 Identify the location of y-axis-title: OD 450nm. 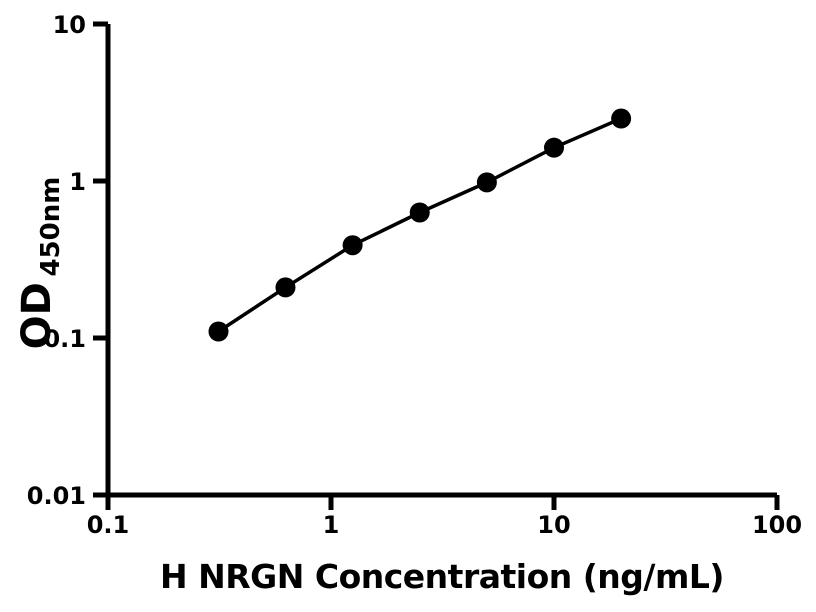
(40, 263).